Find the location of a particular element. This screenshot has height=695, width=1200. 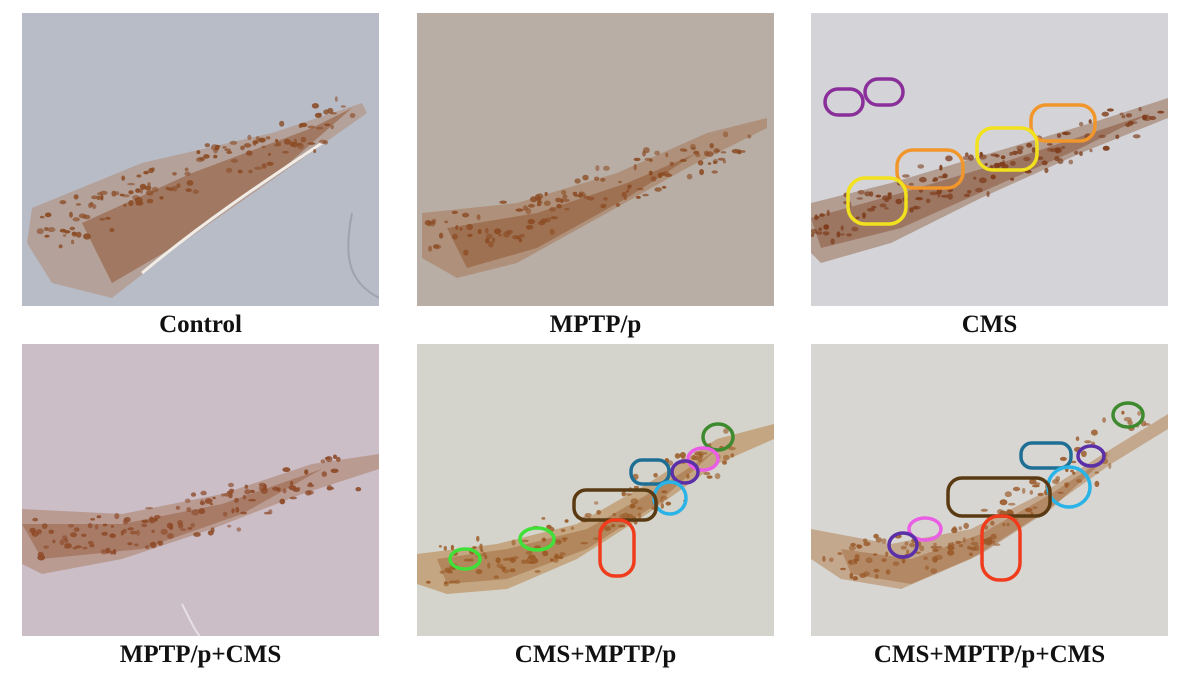

marker-ellipse-purple is located at coordinates (685, 472).